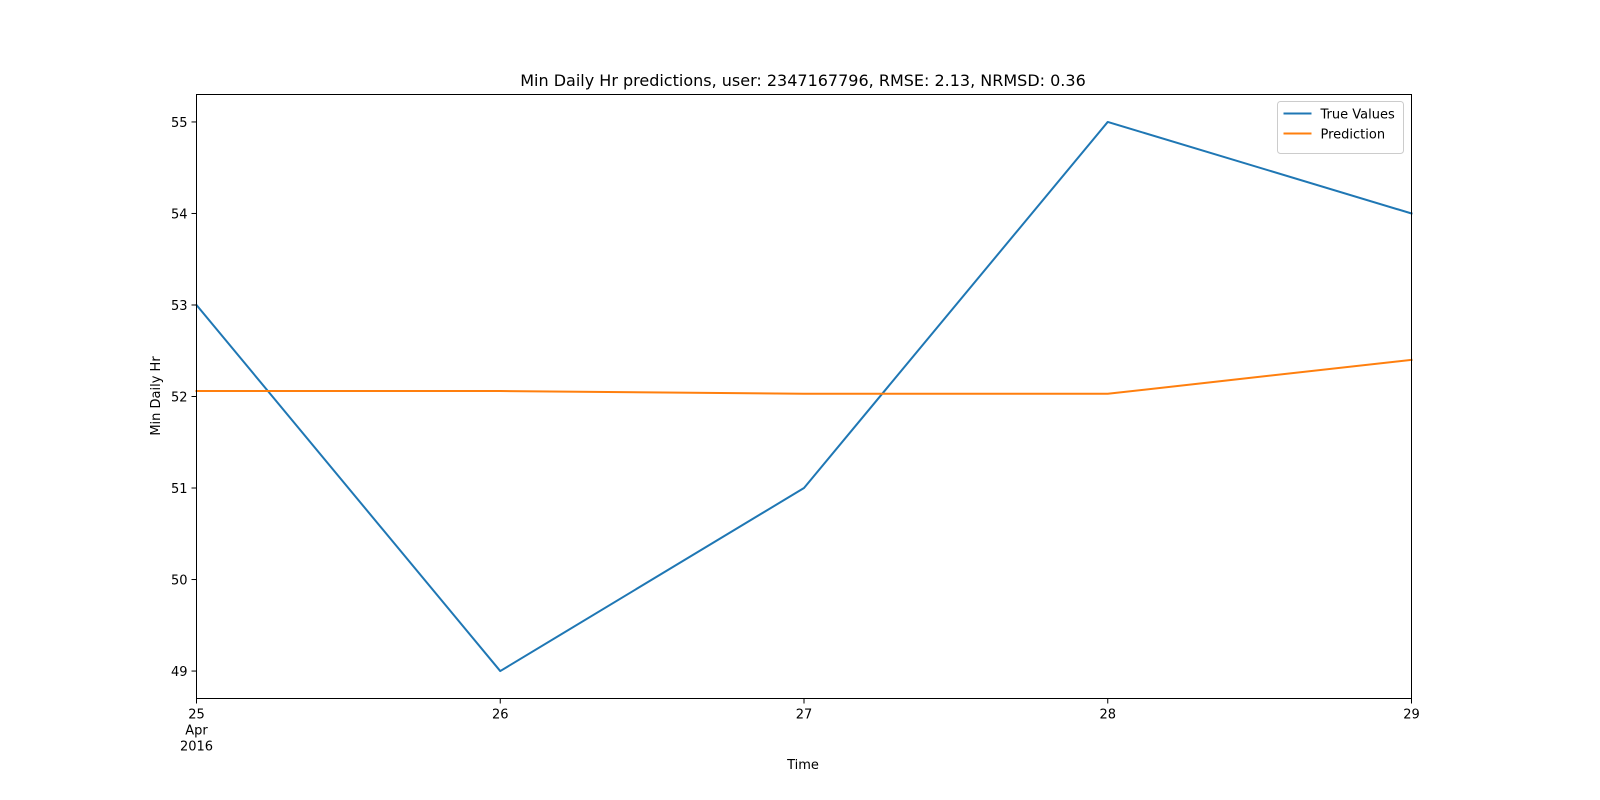  What do you see at coordinates (179, 306) in the screenshot?
I see `y-tick-label: 53` at bounding box center [179, 306].